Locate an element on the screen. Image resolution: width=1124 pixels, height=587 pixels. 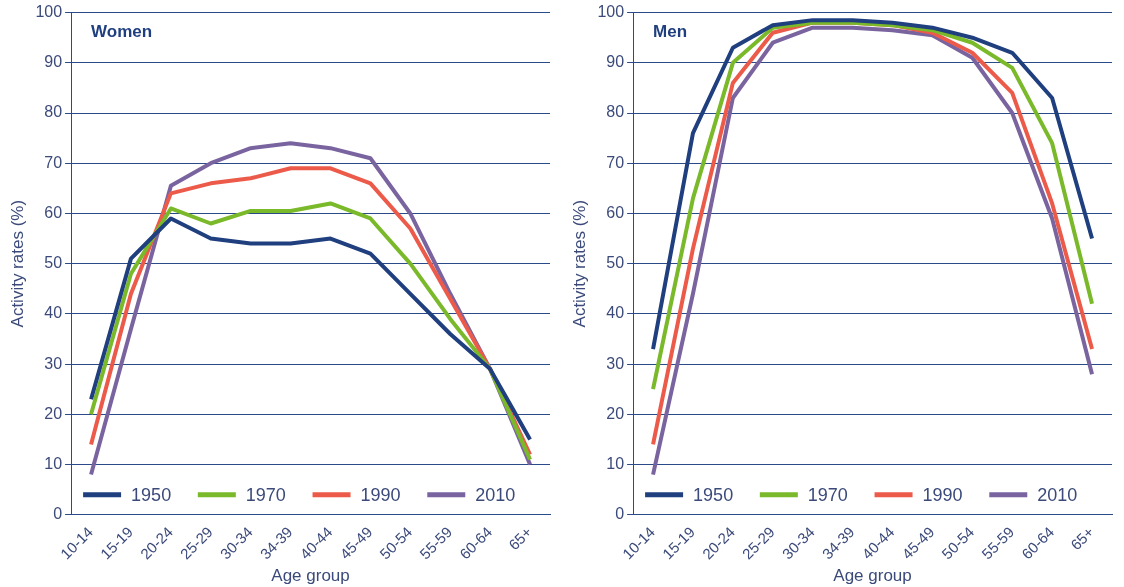
text: Women is located at coordinates (122, 31).